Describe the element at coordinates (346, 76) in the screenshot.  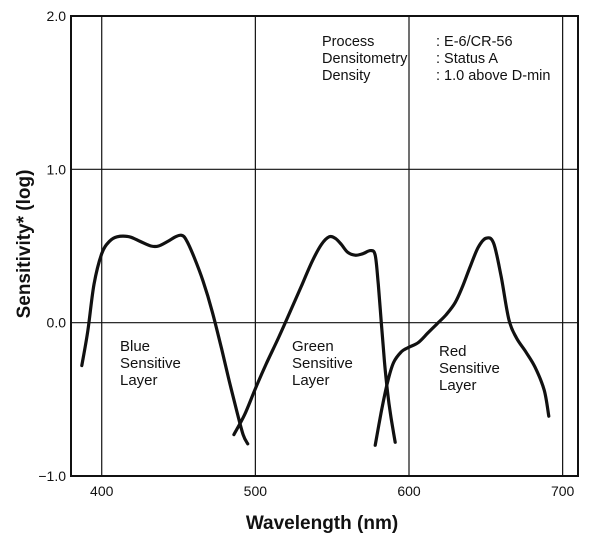
I see `annotation-key-density: Density` at that location.